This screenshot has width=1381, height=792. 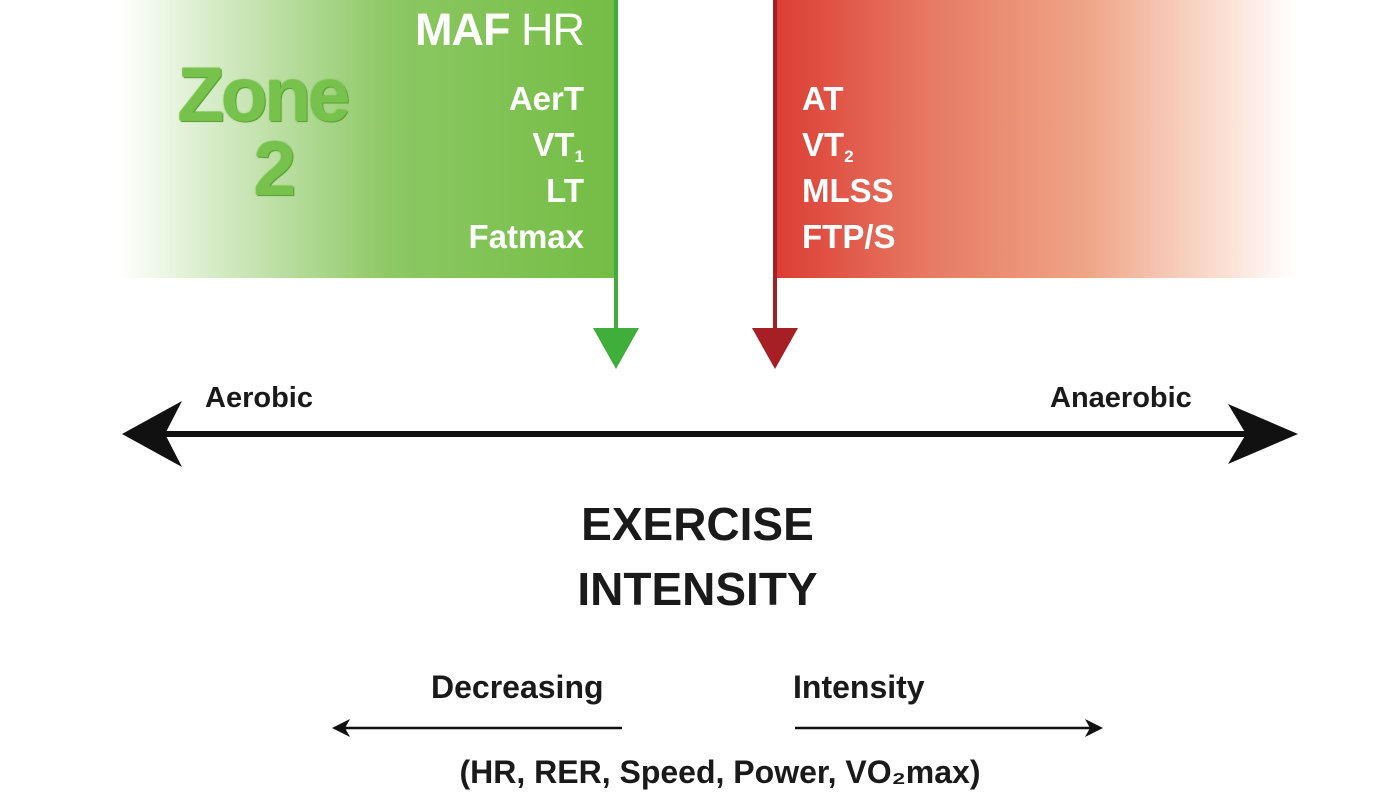 I want to click on anaerobic-threshold-item: FTP/S, so click(x=849, y=237).